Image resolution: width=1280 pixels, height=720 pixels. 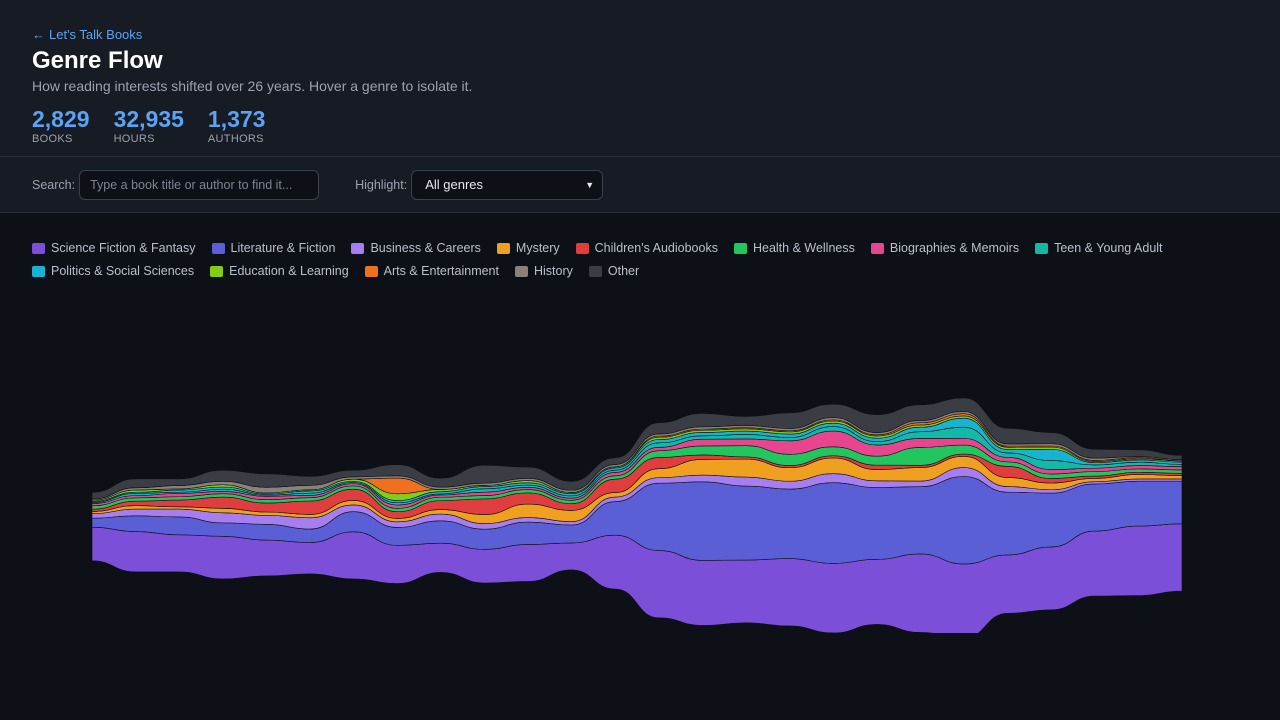 What do you see at coordinates (507, 184) in the screenshot?
I see `highlight-select: All genres ▼` at bounding box center [507, 184].